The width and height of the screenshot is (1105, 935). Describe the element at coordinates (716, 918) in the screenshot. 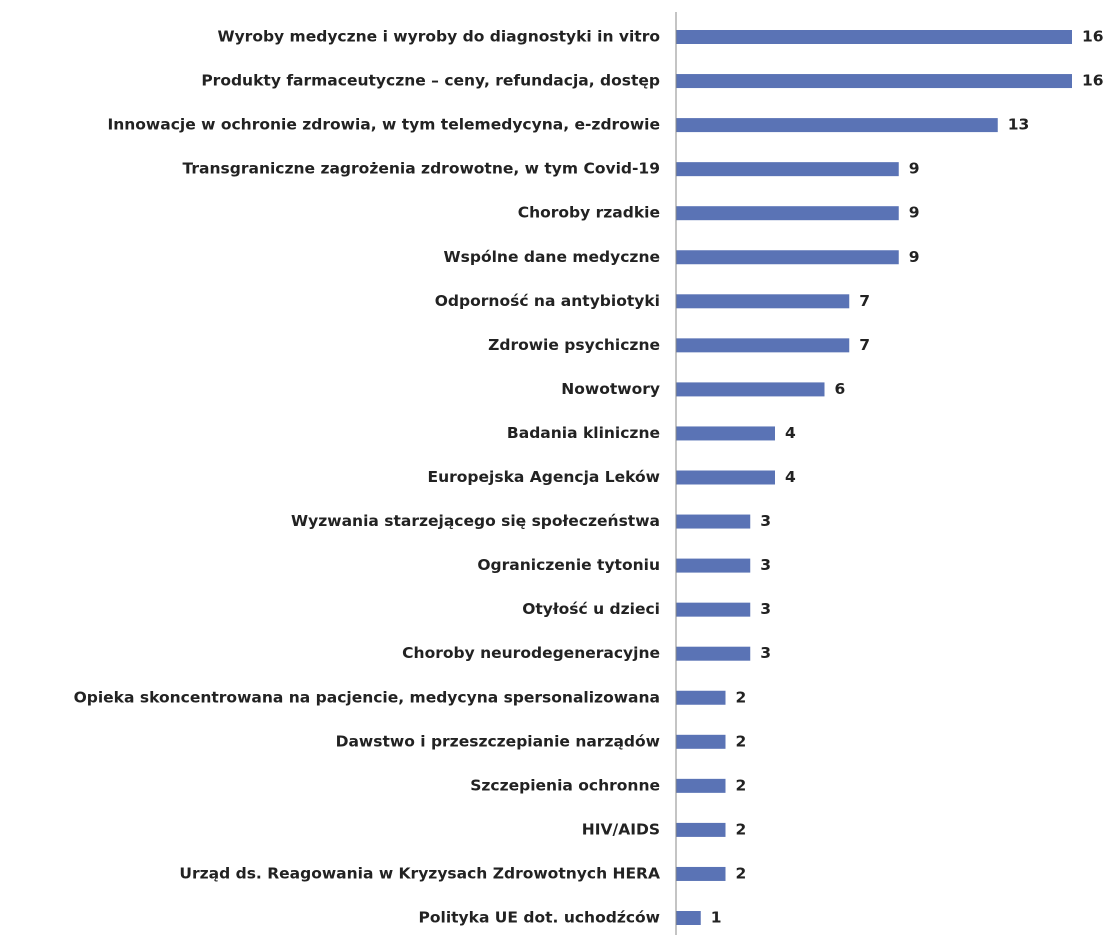

I see `value-label: 1` at that location.